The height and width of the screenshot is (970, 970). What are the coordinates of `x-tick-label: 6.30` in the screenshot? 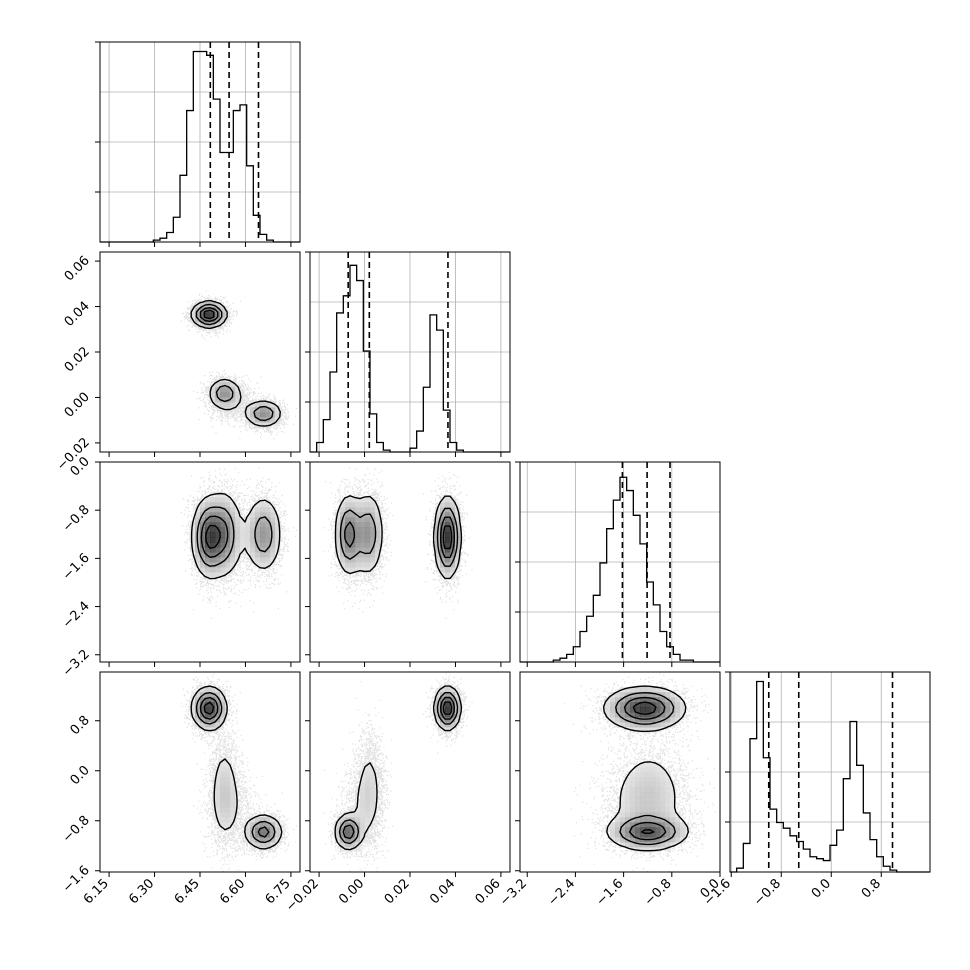 It's located at (141, 891).